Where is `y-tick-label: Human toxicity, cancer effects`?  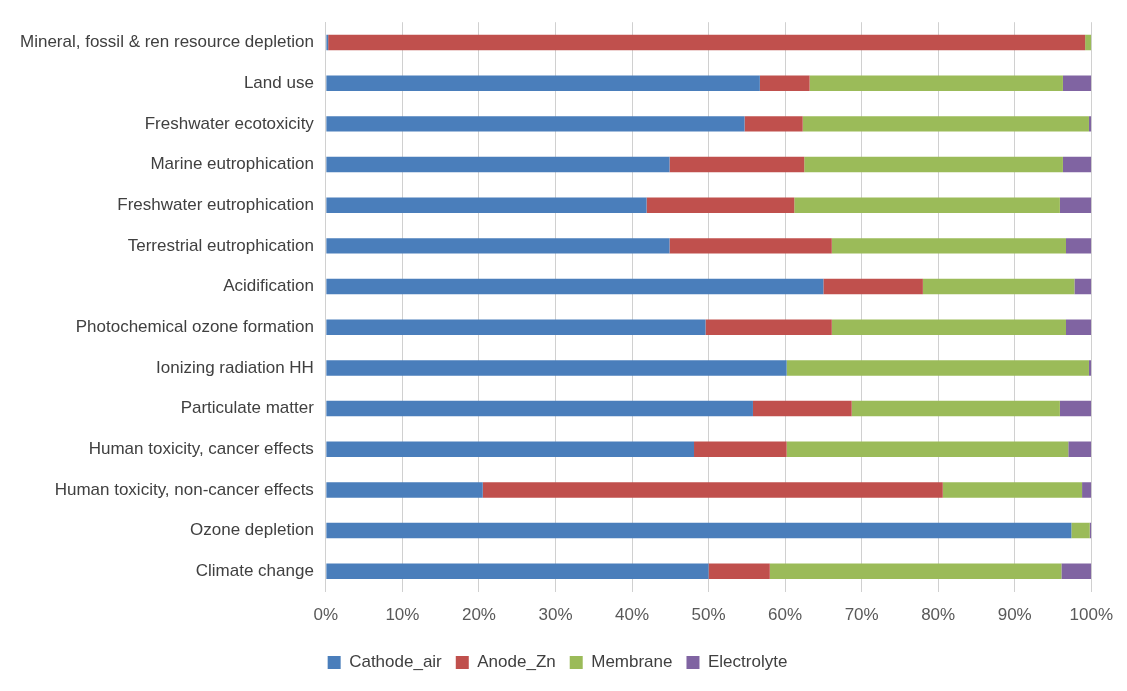
y-tick-label: Human toxicity, cancer effects is located at coordinates (201, 448).